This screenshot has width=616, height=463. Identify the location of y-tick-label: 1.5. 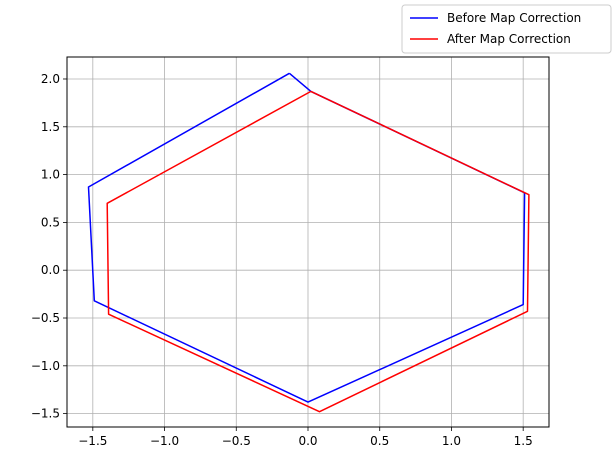
(50, 127).